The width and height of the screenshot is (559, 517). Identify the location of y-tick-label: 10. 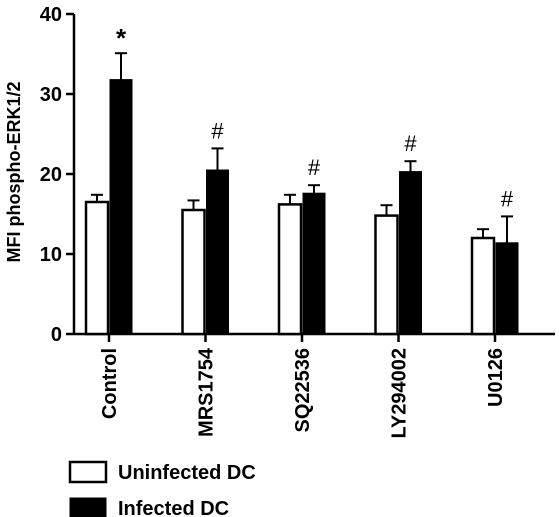
(51, 255).